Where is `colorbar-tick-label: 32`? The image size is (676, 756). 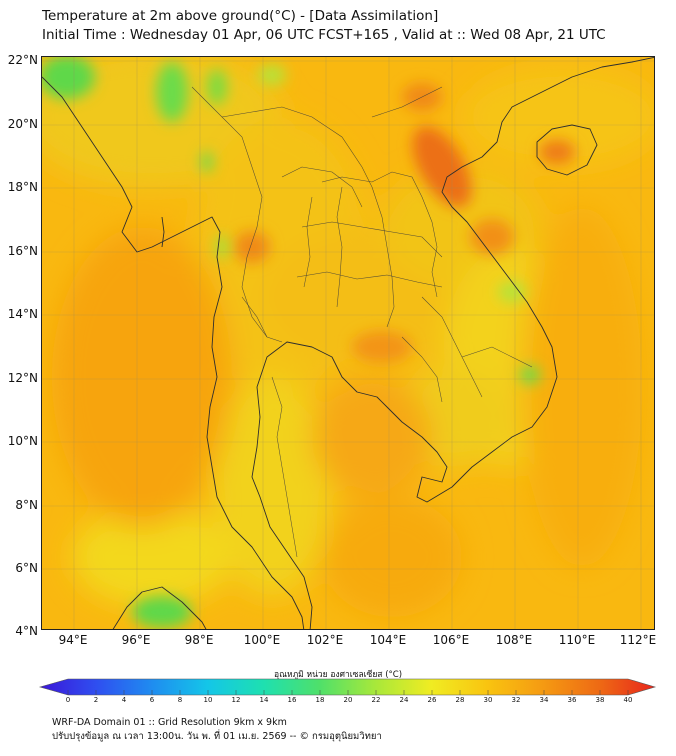 colorbar-tick-label: 32 is located at coordinates (516, 700).